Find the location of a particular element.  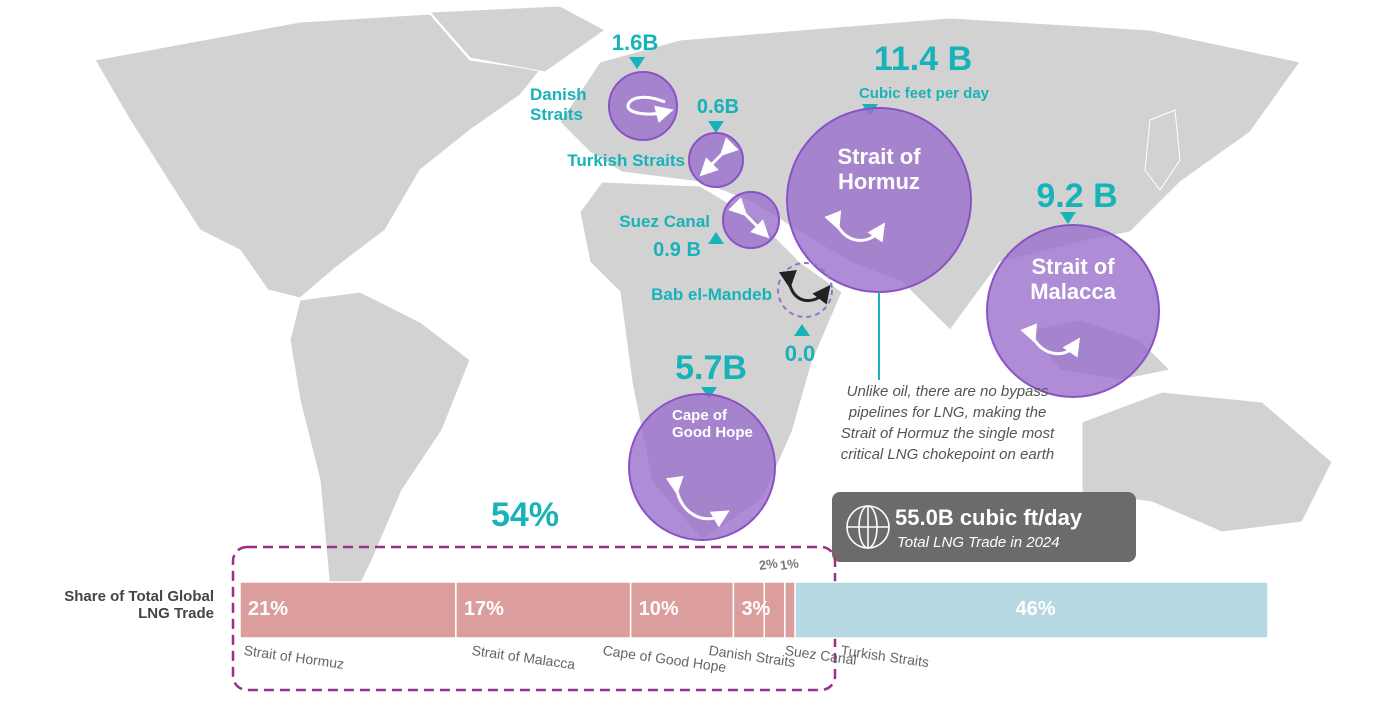

value-label: 0.6B is located at coordinates (718, 107).